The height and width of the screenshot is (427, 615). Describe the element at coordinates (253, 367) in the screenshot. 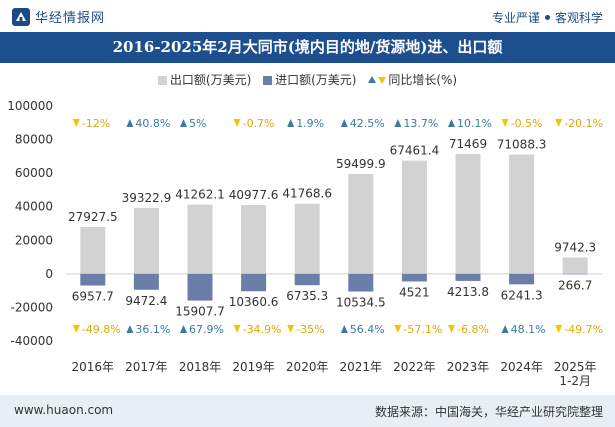

I see `x-tick-label: 2019年` at that location.